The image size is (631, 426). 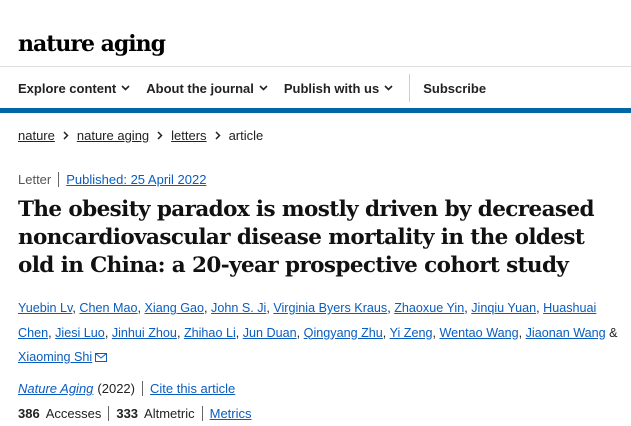 I want to click on breadcrumb-current: article, so click(x=246, y=135).